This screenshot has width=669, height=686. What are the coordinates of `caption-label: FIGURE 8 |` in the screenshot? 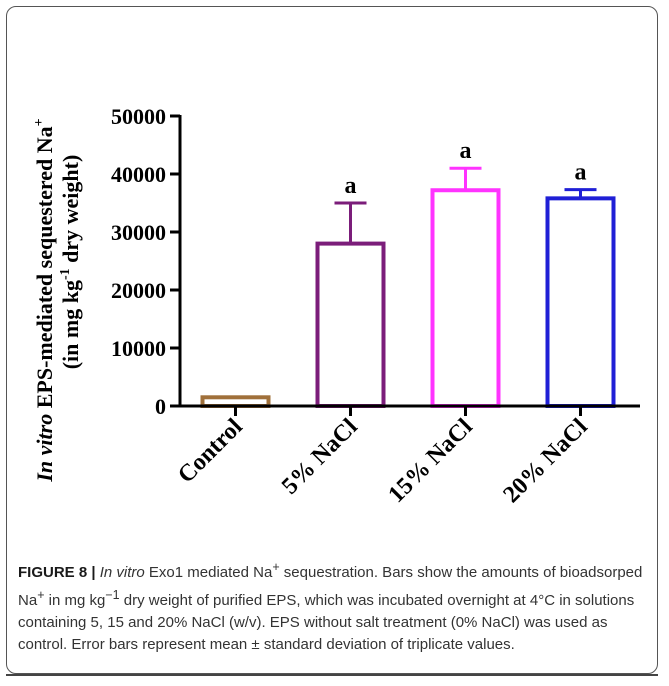 It's located at (57, 572).